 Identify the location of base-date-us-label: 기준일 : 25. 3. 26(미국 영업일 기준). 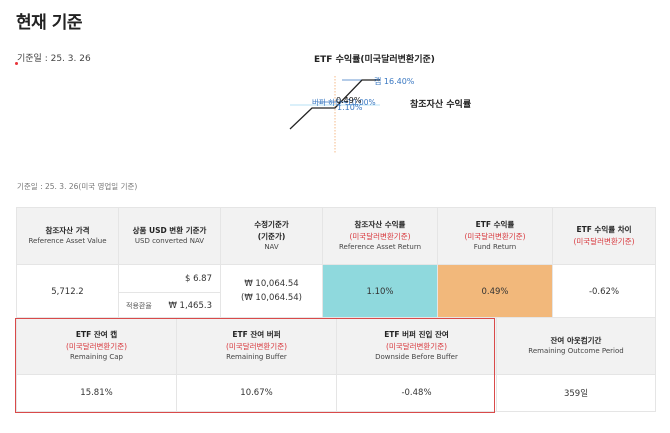
(77, 186).